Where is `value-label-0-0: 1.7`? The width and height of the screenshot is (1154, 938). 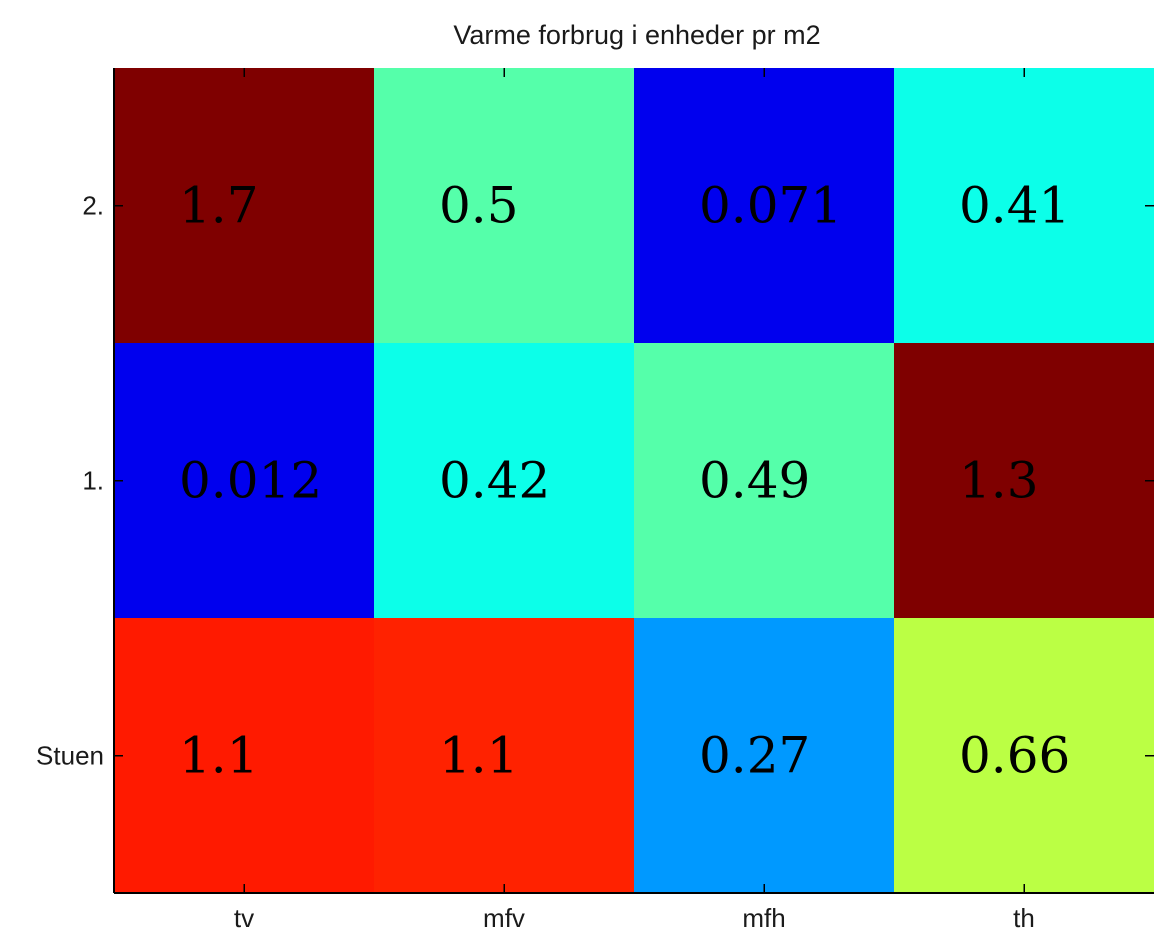
value-label-0-0: 1.7 is located at coordinates (219, 206).